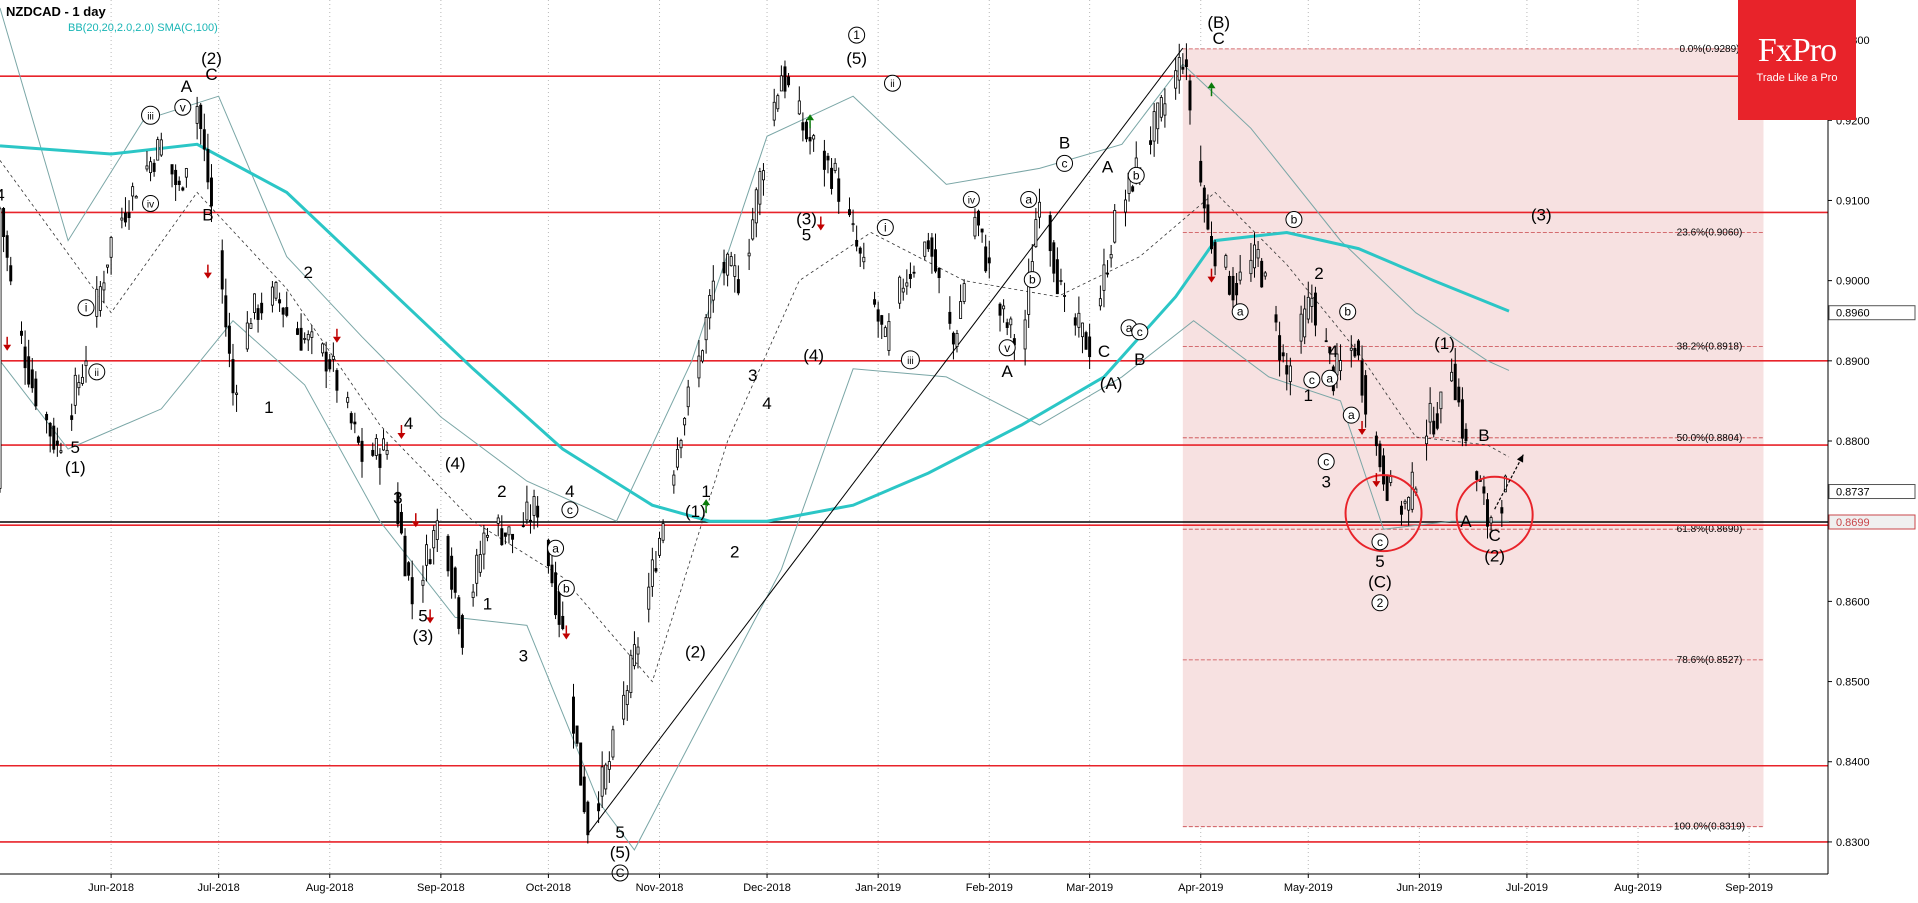 Image resolution: width=1918 pixels, height=903 pixels. Describe the element at coordinates (1211, 89) in the screenshot. I see `up-arrow-icon` at that location.